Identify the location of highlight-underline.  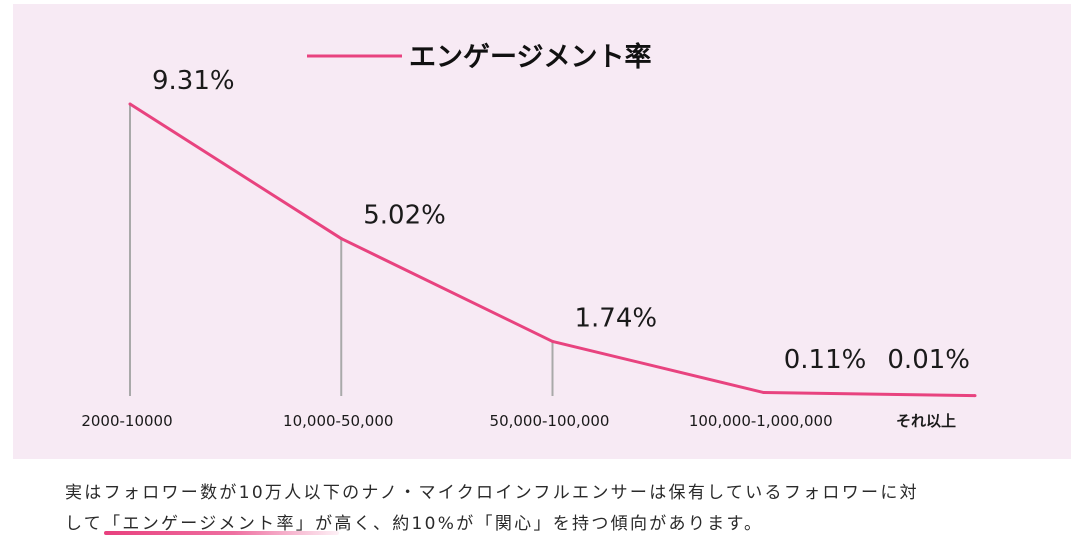
(221, 533).